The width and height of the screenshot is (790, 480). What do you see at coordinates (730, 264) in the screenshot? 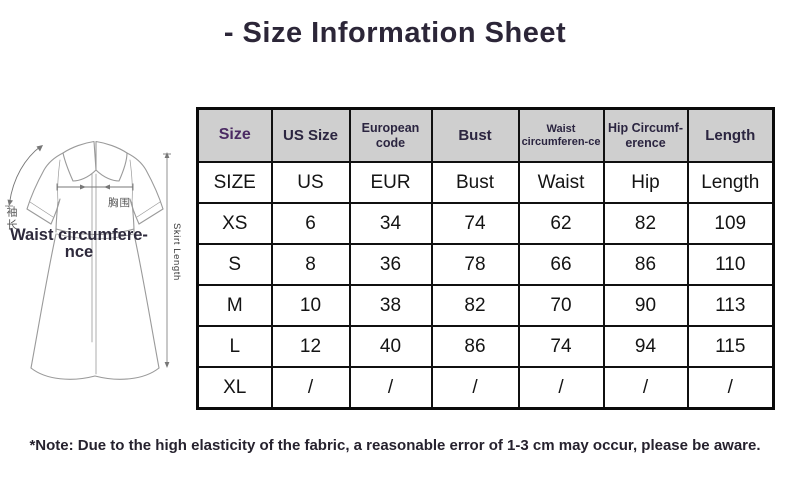
I see `table-cell: 110` at bounding box center [730, 264].